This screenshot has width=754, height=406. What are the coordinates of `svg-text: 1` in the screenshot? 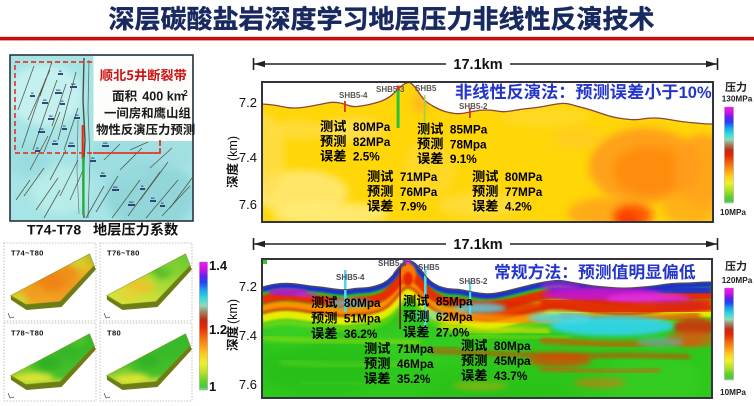 It's located at (212, 386).